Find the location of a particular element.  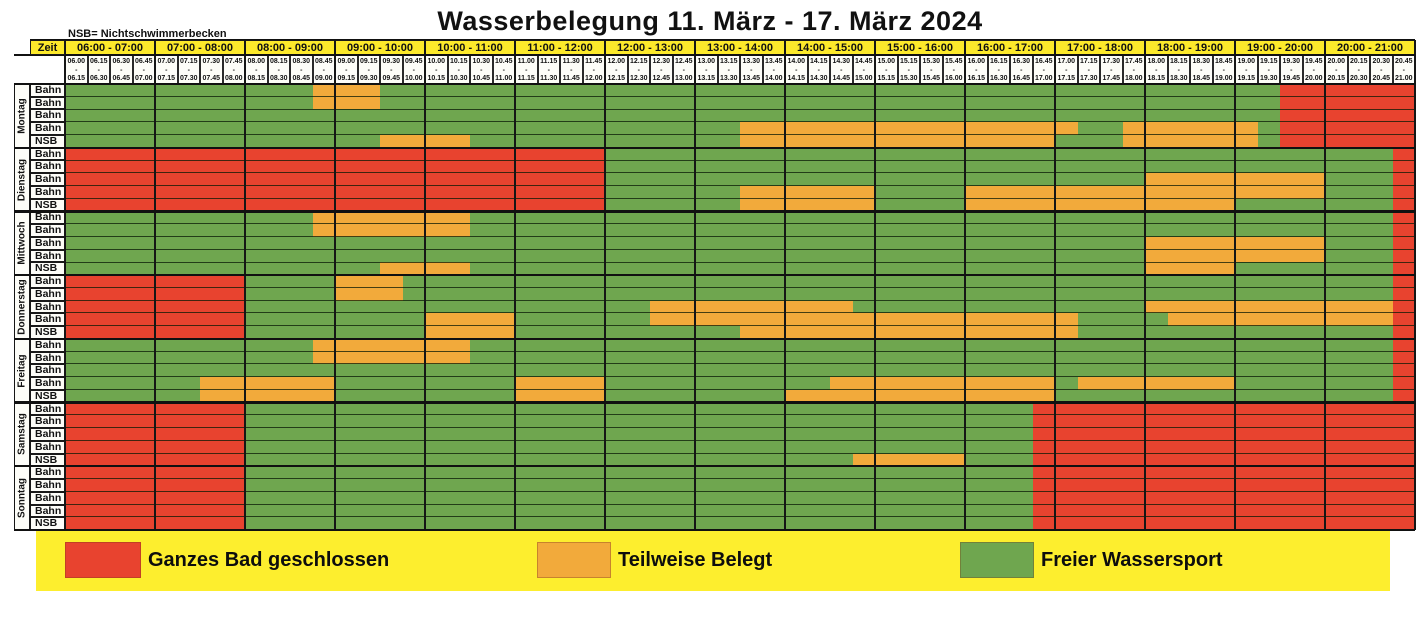

quarter-header-cell: 17.15-17.30 is located at coordinates (1088, 69).